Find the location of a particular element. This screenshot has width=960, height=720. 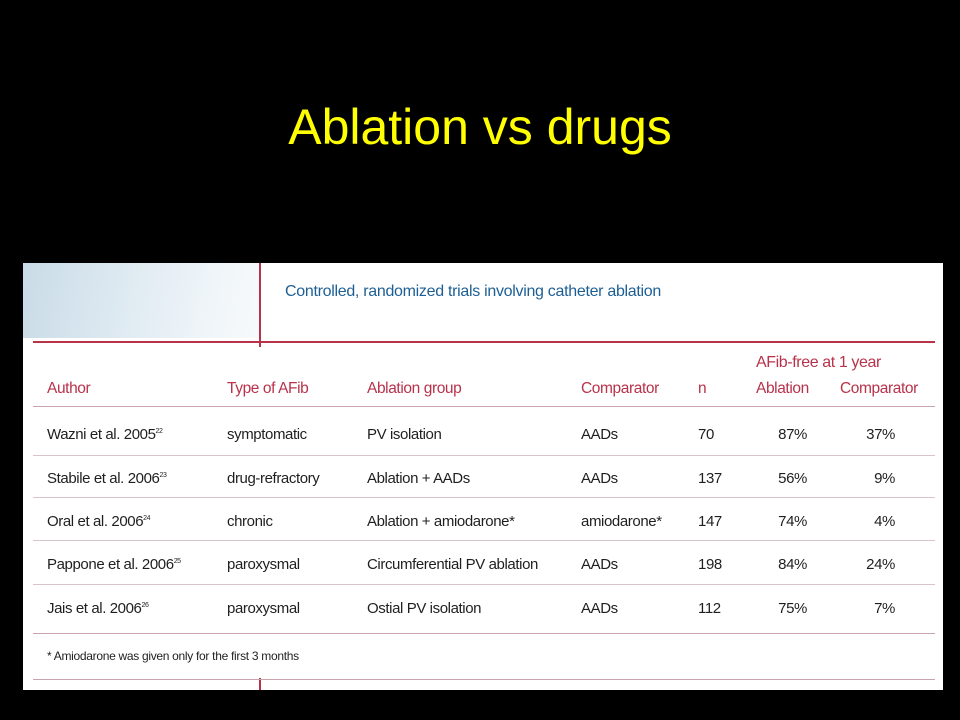

table-top-rule is located at coordinates (484, 342).